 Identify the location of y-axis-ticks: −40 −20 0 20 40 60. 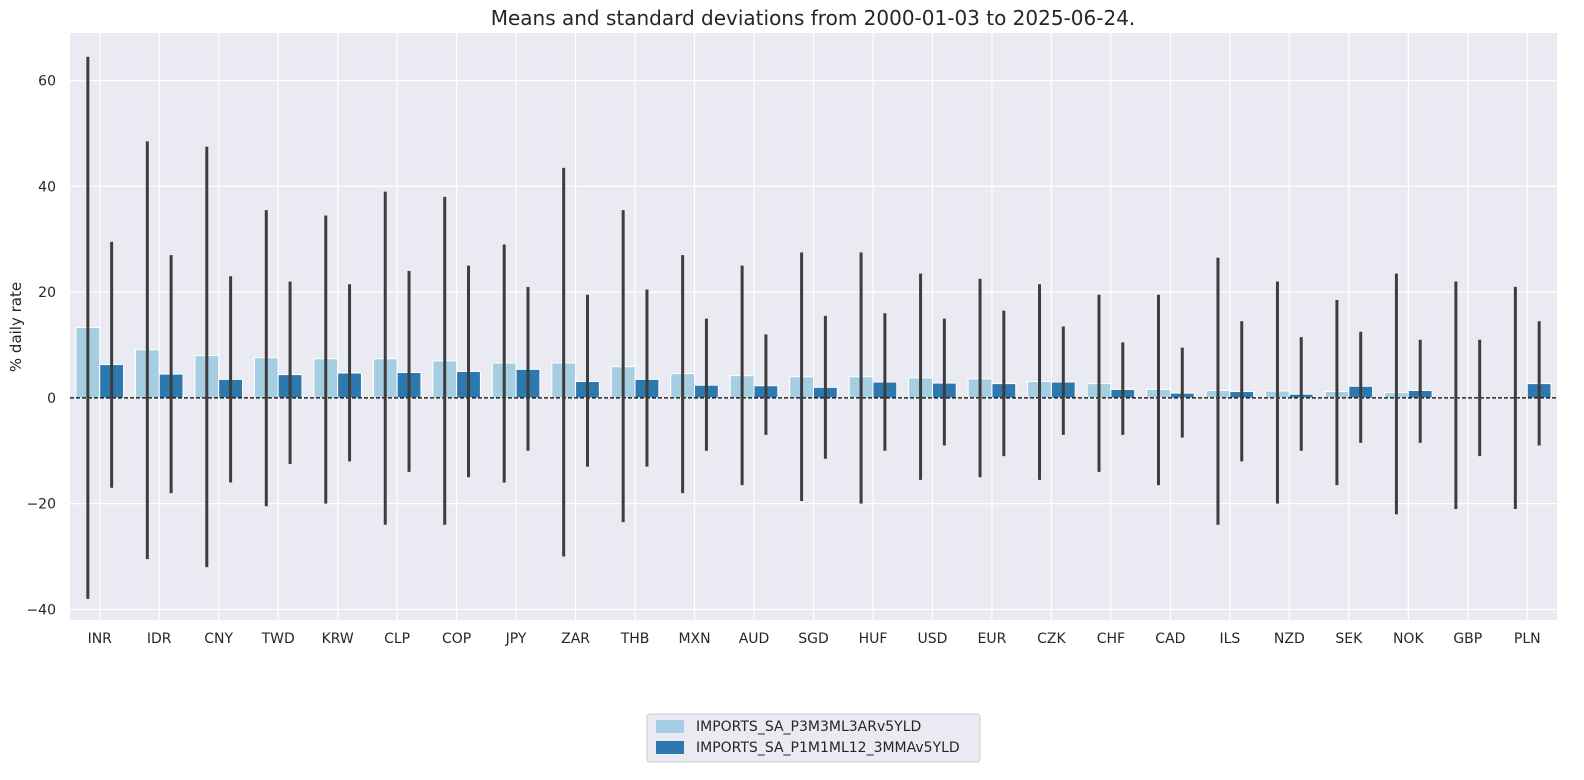
(41, 346).